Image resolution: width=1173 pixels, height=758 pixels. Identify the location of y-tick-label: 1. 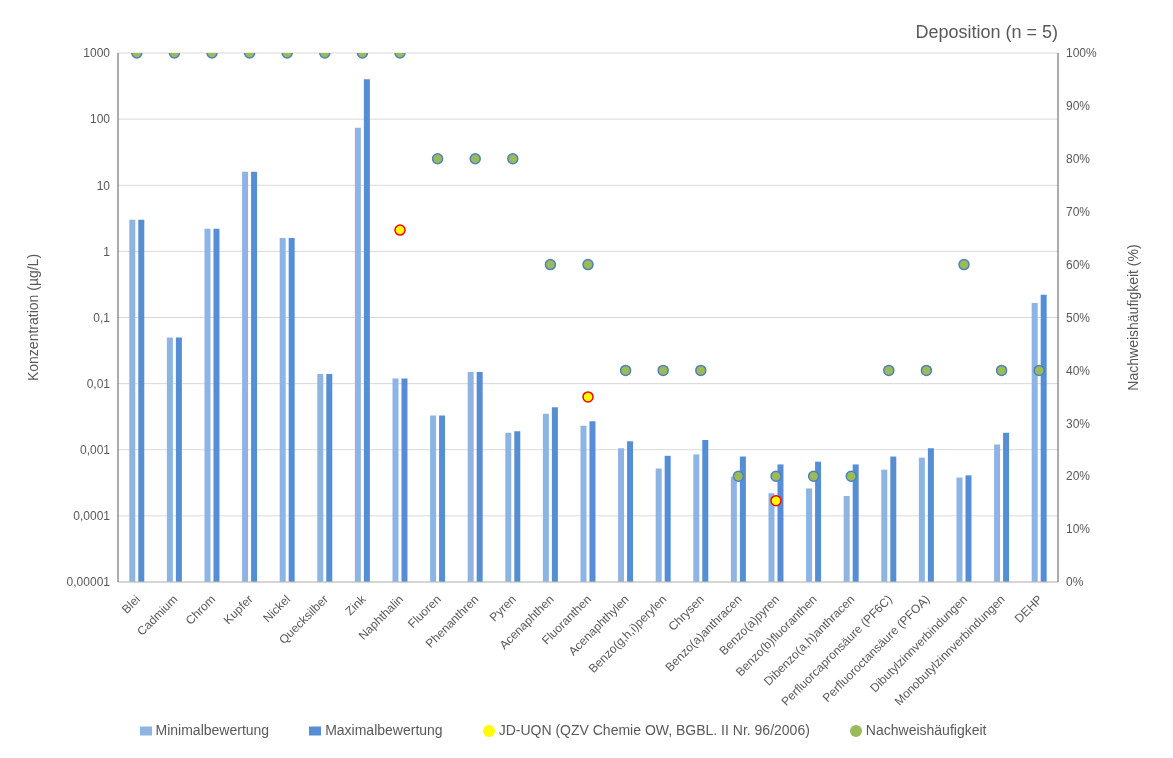
(107, 251).